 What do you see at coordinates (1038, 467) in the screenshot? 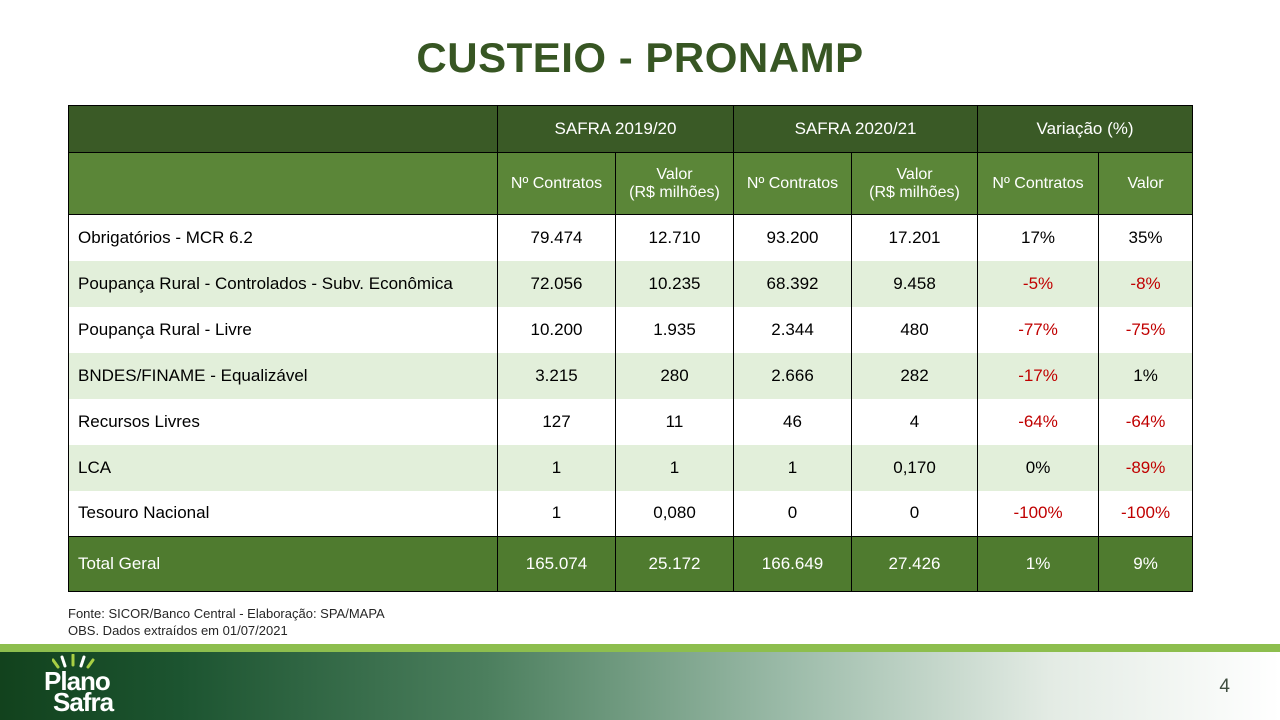
I see `row-value: 0%` at bounding box center [1038, 467].